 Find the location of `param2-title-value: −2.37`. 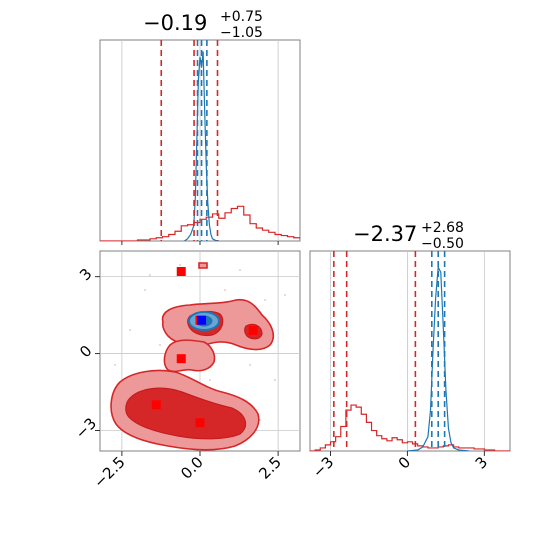

param2-title-value: −2.37 is located at coordinates (385, 234).